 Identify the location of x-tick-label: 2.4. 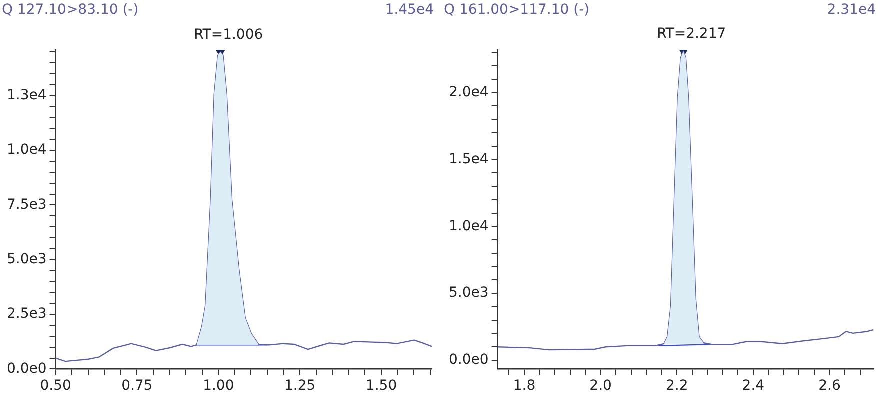
(753, 386).